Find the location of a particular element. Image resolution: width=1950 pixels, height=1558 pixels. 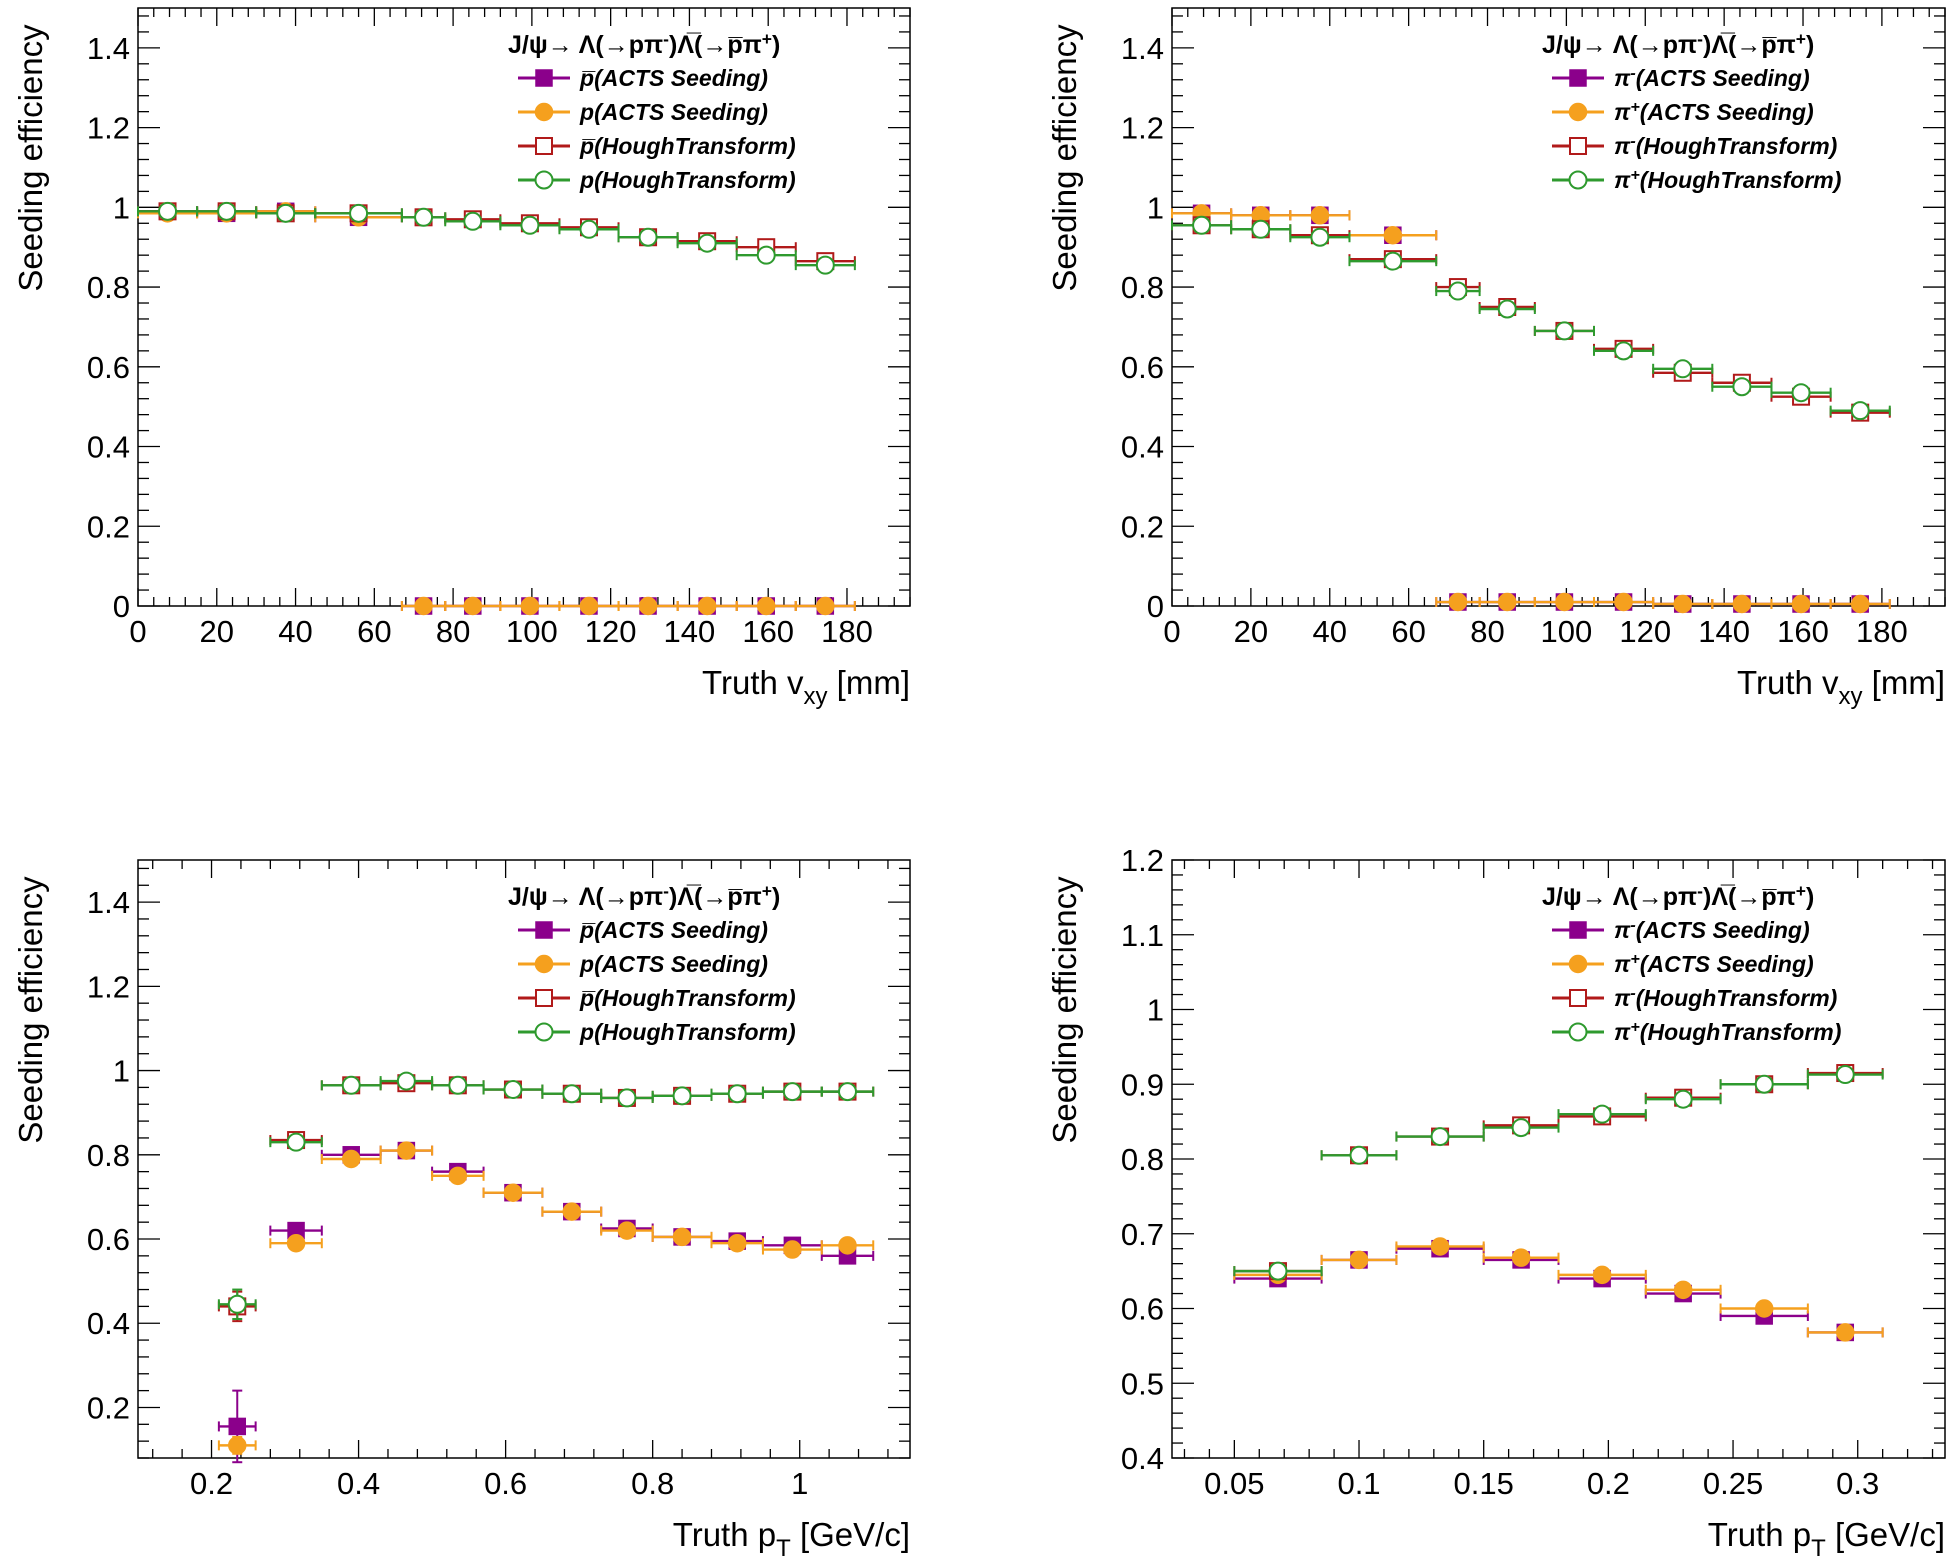

x-tick-label: 0.2 is located at coordinates (1608, 1483).